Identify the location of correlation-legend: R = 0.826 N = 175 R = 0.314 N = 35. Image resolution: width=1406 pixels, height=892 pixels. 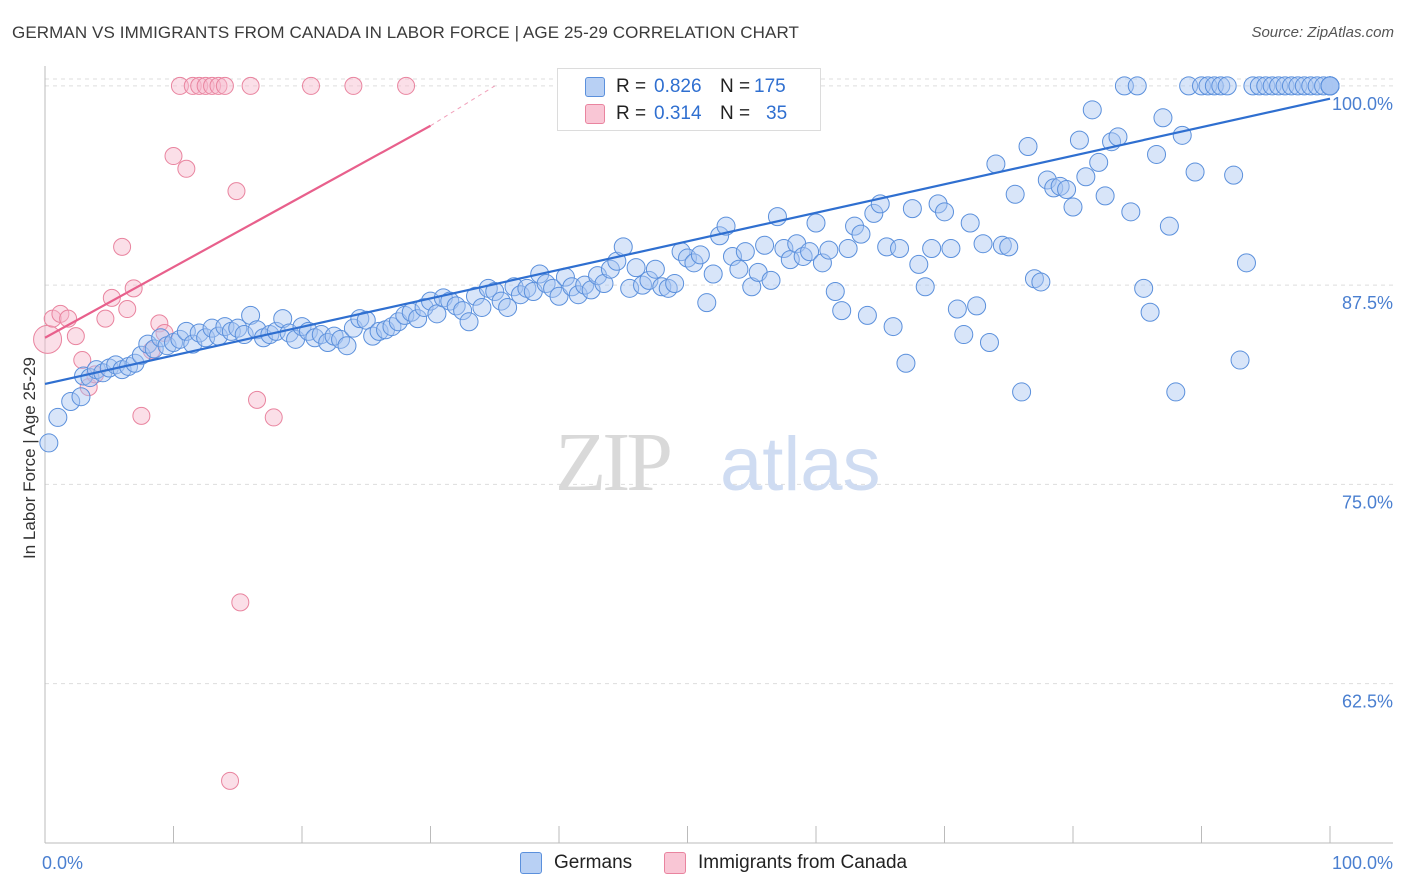
(689, 99).